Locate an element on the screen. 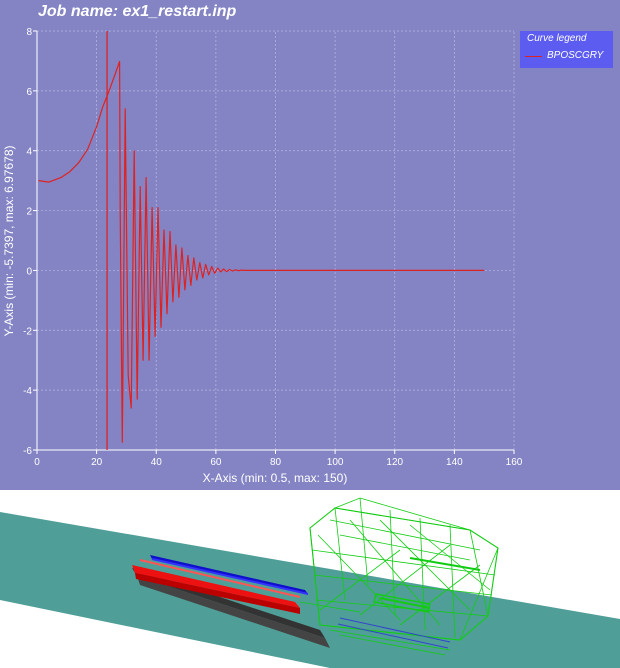 Image resolution: width=620 pixels, height=668 pixels. beam-dark-side is located at coordinates (233, 612).